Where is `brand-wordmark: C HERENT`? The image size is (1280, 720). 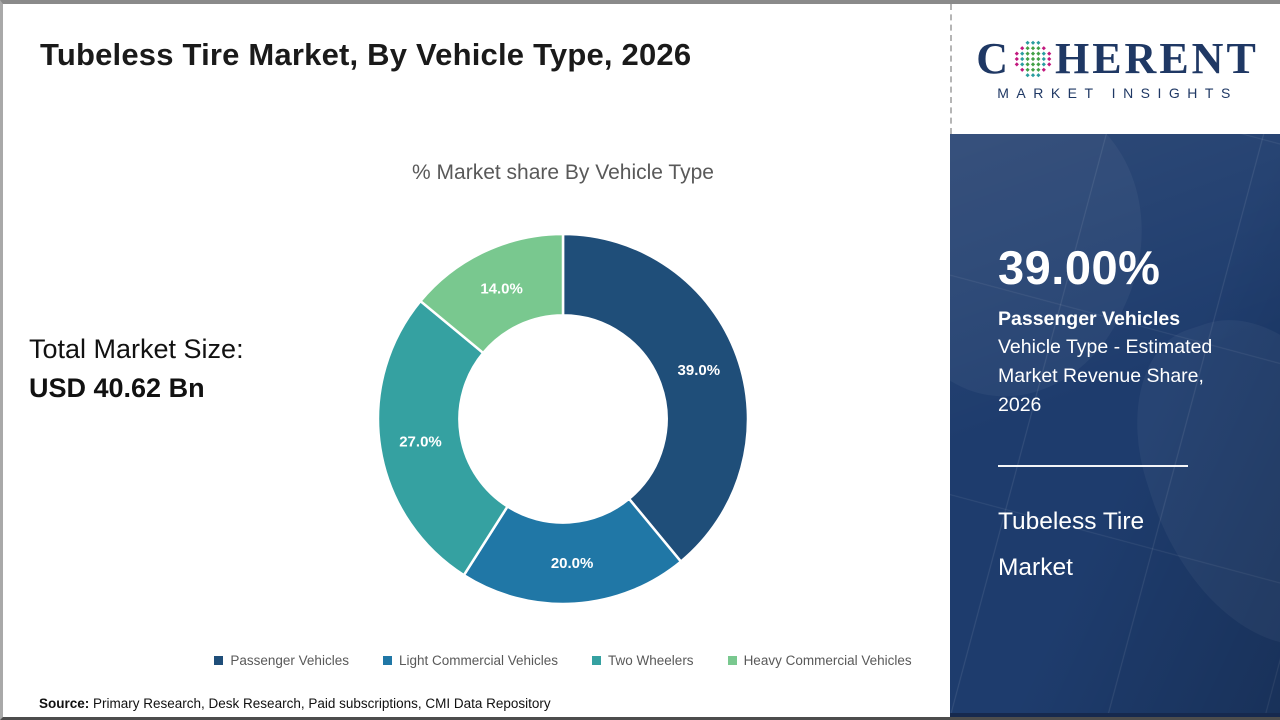 brand-wordmark: C HERENT is located at coordinates (1117, 59).